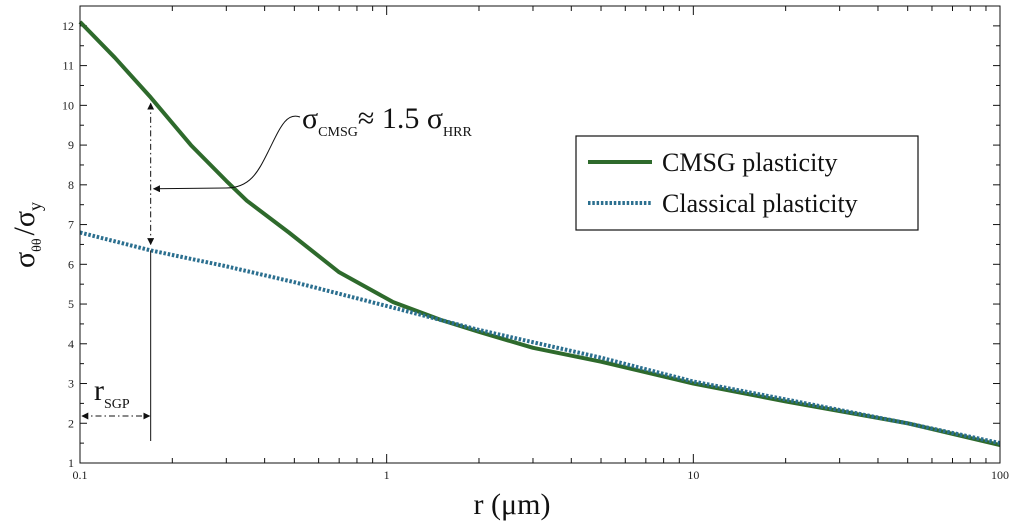 The width and height of the screenshot is (1020, 522). What do you see at coordinates (71, 304) in the screenshot?
I see `y-tick-label: 5` at bounding box center [71, 304].